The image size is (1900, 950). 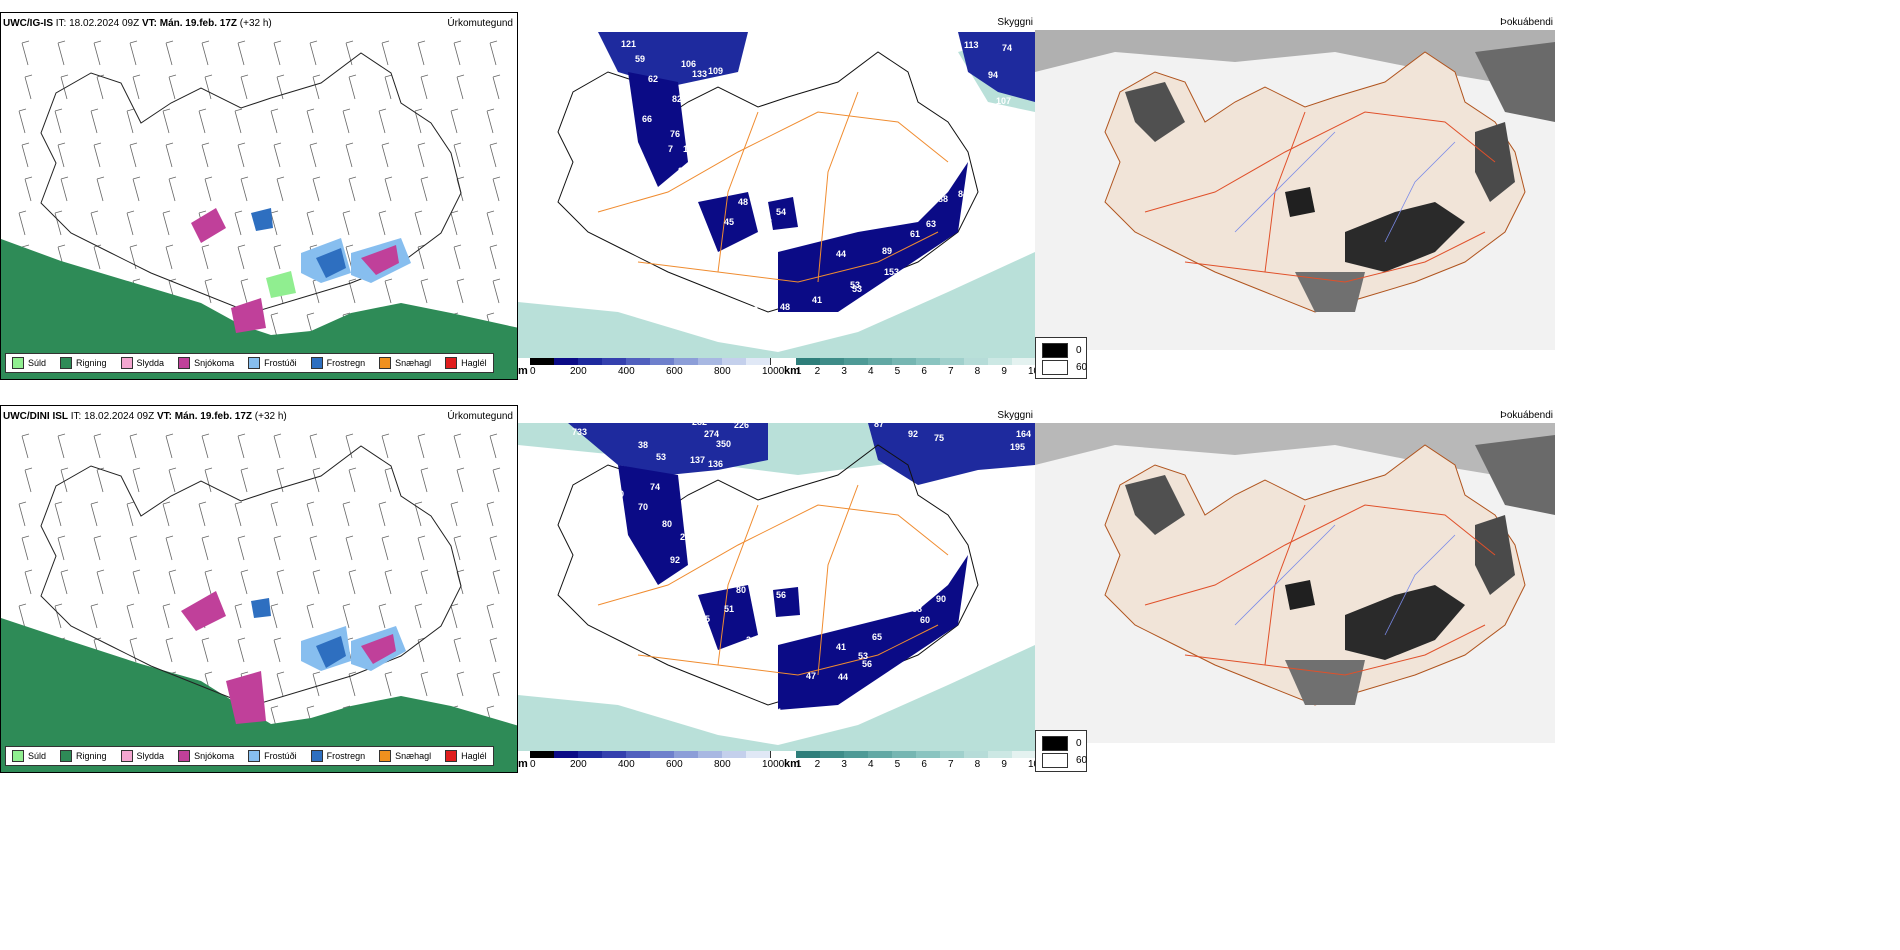 What do you see at coordinates (272, 756) in the screenshot?
I see `legend-item: Frostúði` at bounding box center [272, 756].